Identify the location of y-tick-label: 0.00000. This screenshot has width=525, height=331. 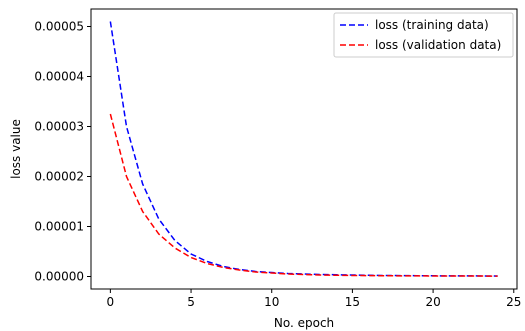
(59, 277).